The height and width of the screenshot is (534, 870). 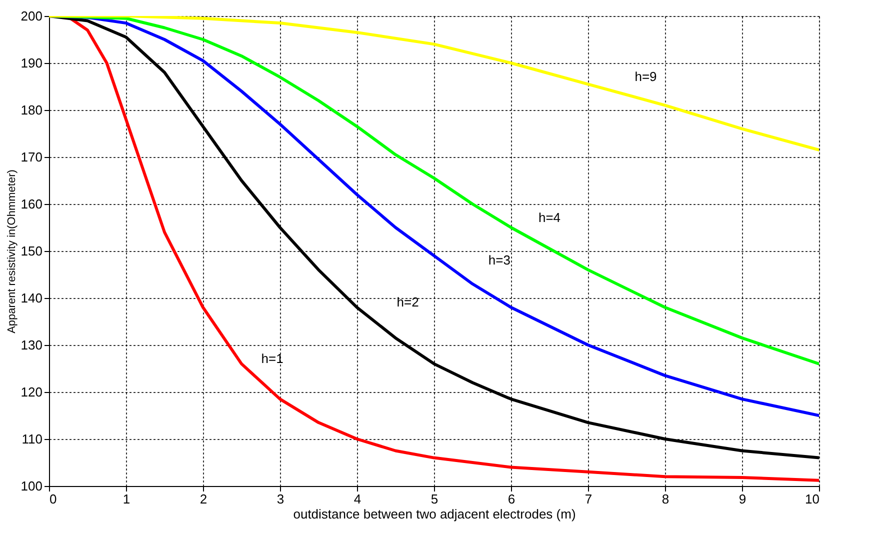 I want to click on y-axis-title: Apparent resistivity in(Ohmmeter), so click(x=12, y=252).